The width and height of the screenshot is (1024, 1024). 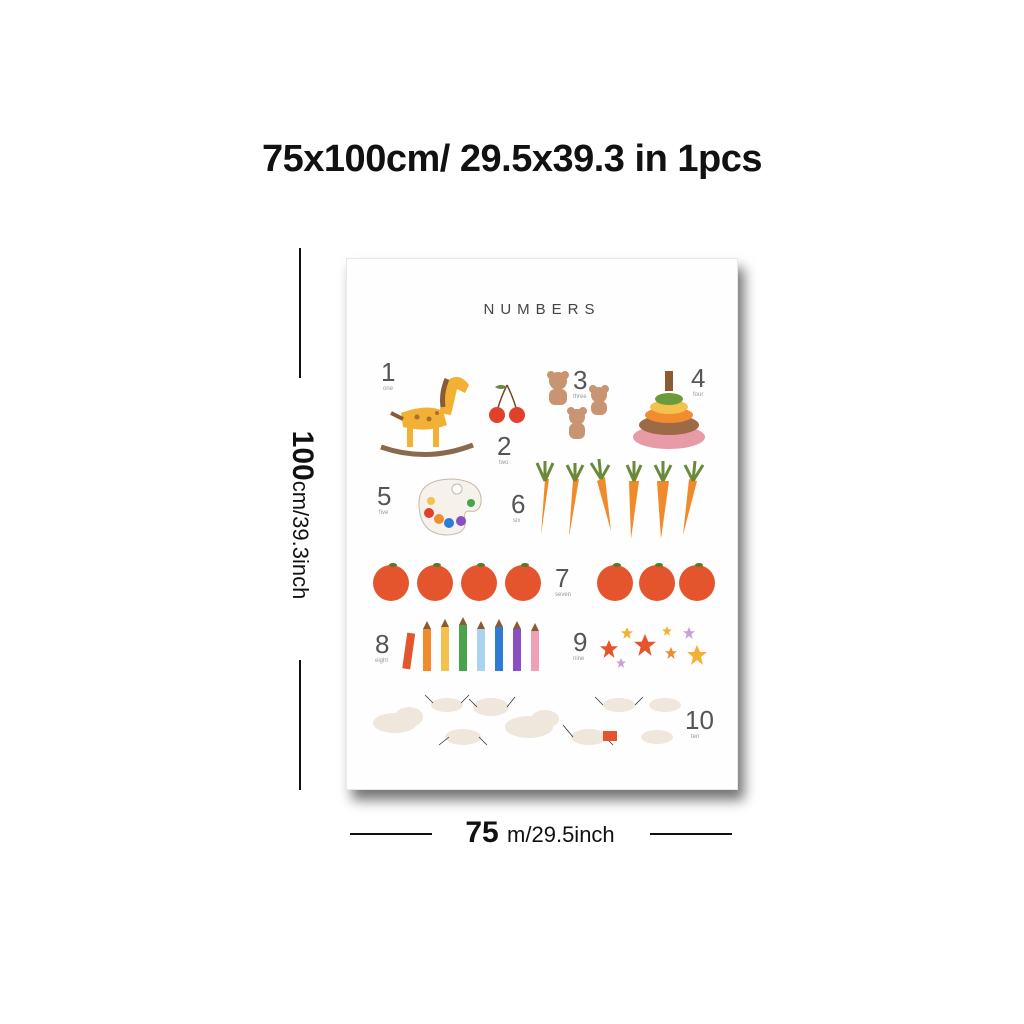 I want to click on number-2: 2, so click(x=504, y=446).